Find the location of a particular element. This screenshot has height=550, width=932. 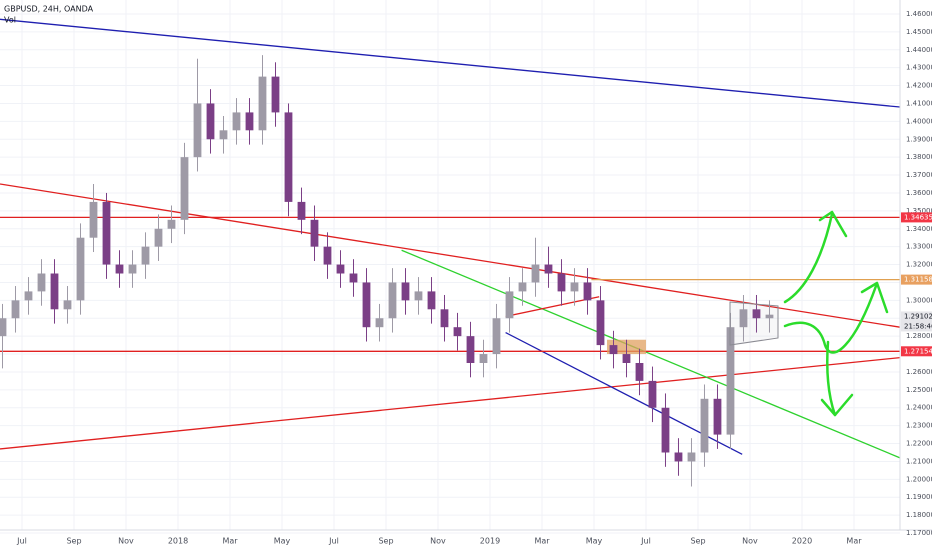

y-tick-label: 1.45000 is located at coordinates (919, 32).